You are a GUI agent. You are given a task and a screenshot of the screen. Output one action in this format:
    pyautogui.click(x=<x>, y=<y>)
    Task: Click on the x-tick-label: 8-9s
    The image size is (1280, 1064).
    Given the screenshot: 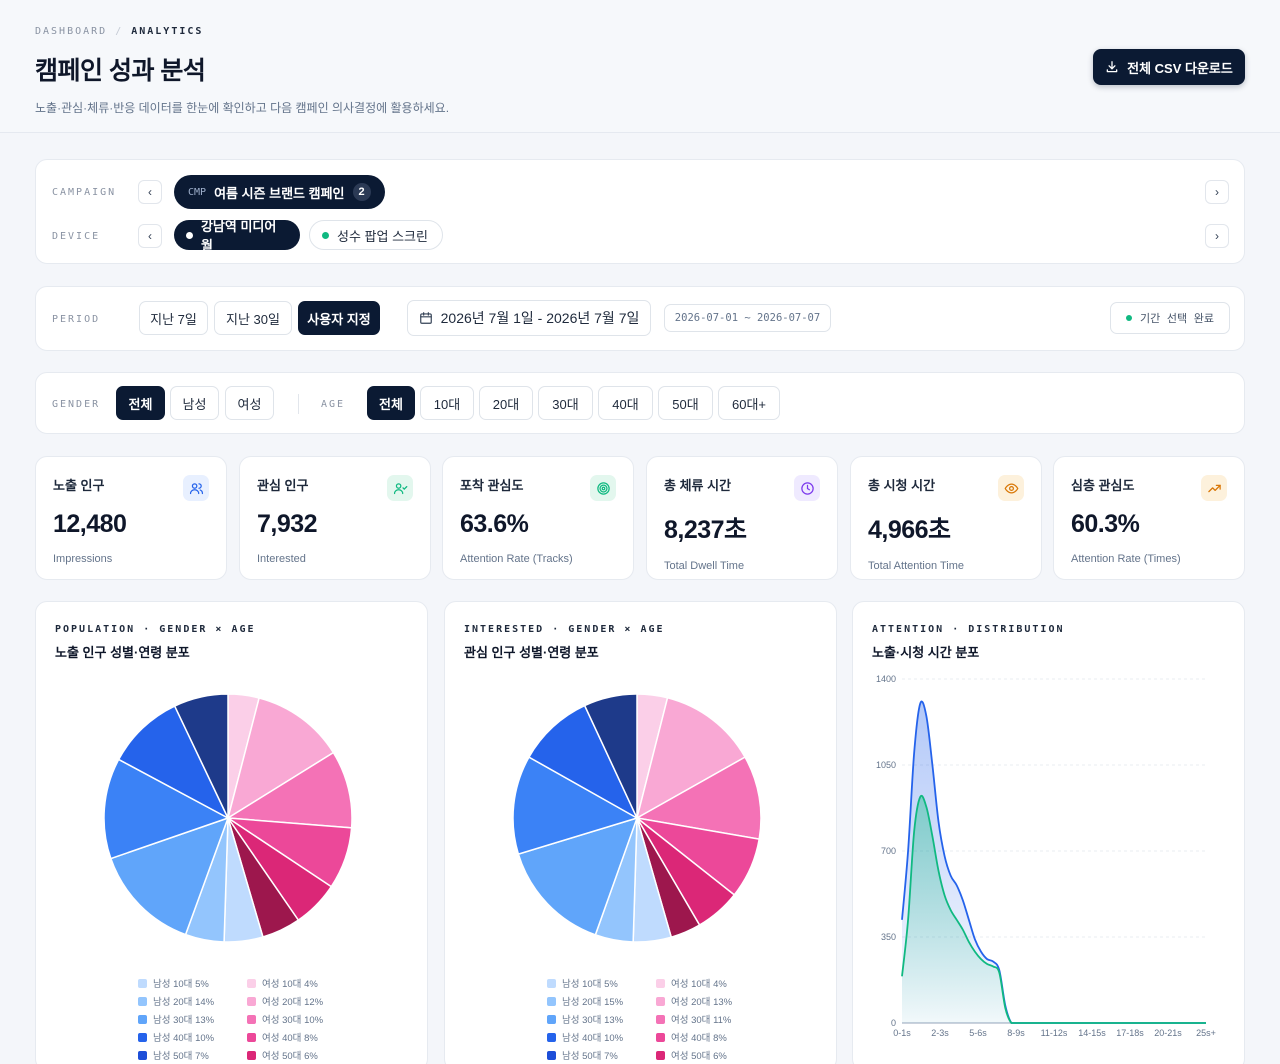 What is the action you would take?
    pyautogui.click(x=1016, y=1033)
    